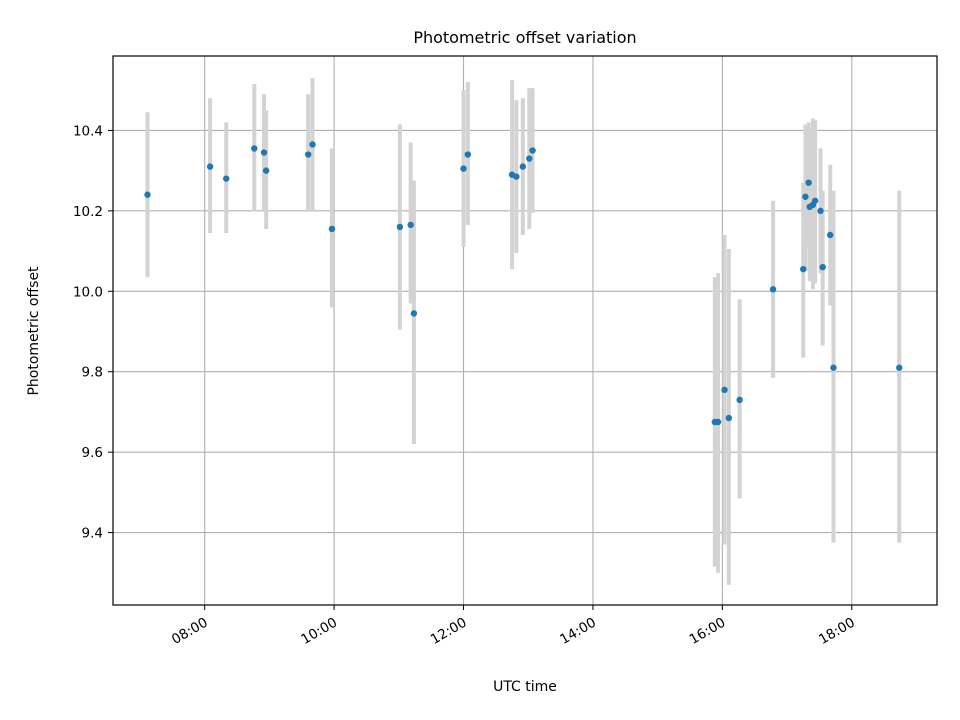 The width and height of the screenshot is (960, 720). I want to click on y-tick-label: 10.4, so click(88, 131).